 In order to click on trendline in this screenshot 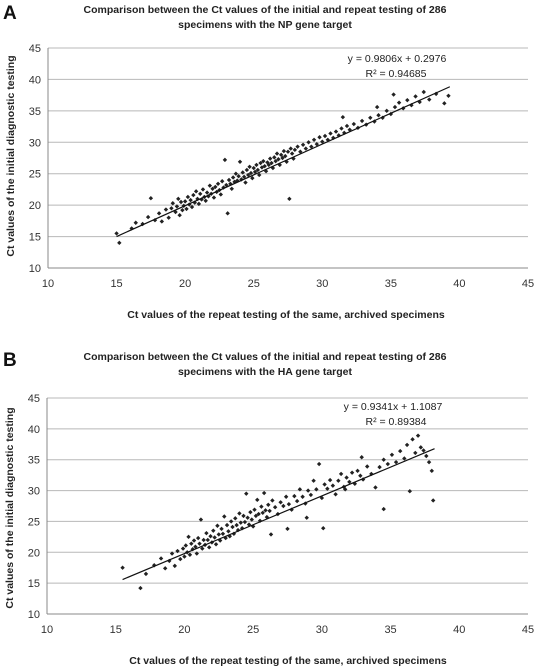, I will do `click(283, 162)`.